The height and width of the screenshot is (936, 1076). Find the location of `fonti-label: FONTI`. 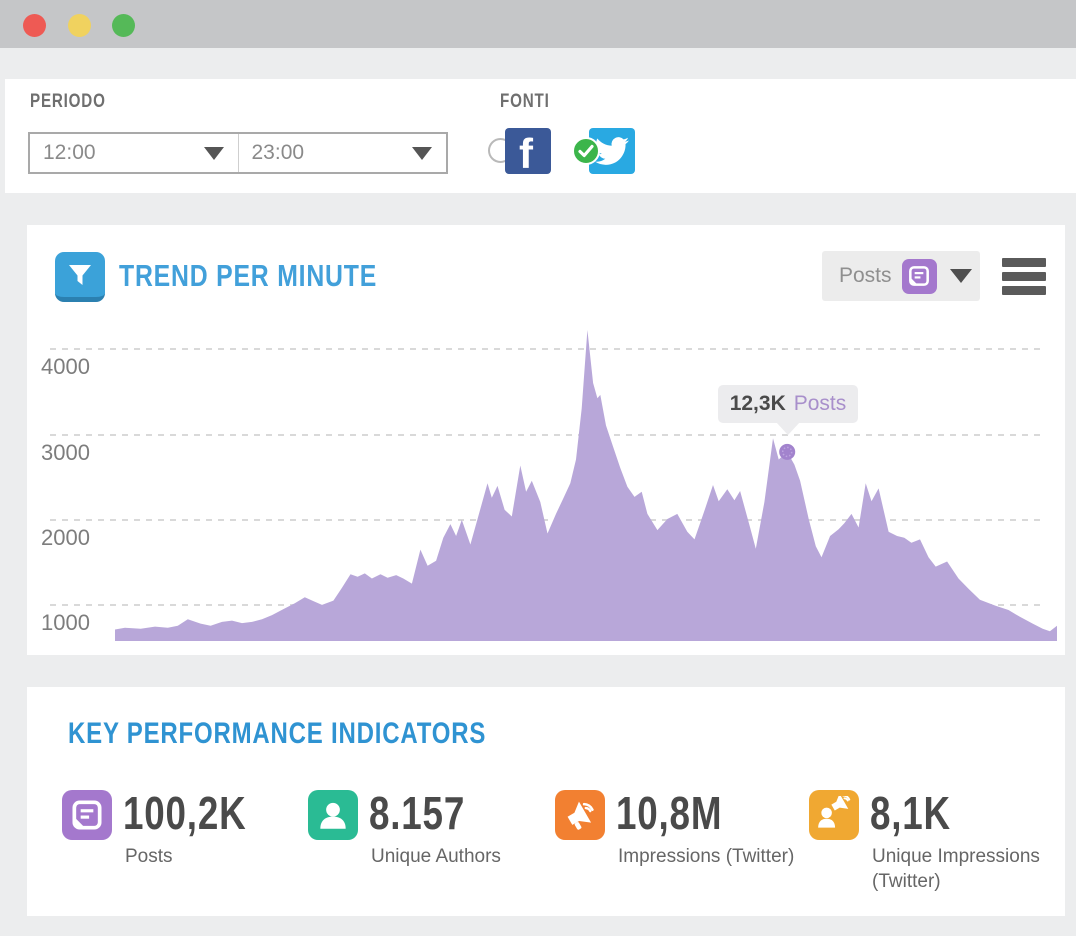

fonti-label: FONTI is located at coordinates (525, 101).